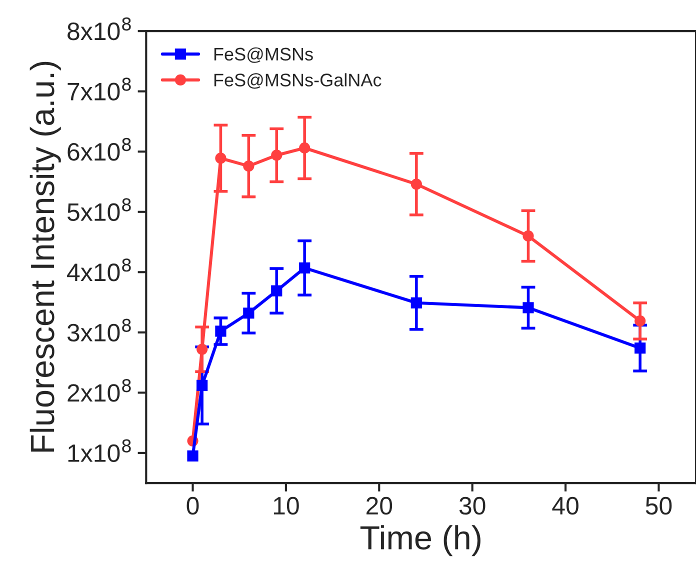 The width and height of the screenshot is (696, 565). I want to click on x-tick-label: 40, so click(565, 505).